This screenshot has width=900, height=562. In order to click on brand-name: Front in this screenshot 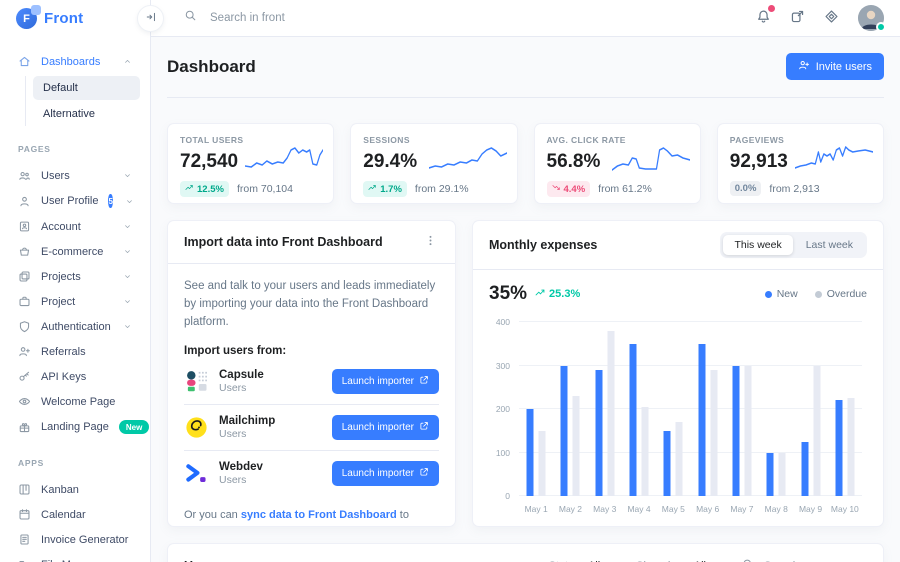, I will do `click(64, 18)`.